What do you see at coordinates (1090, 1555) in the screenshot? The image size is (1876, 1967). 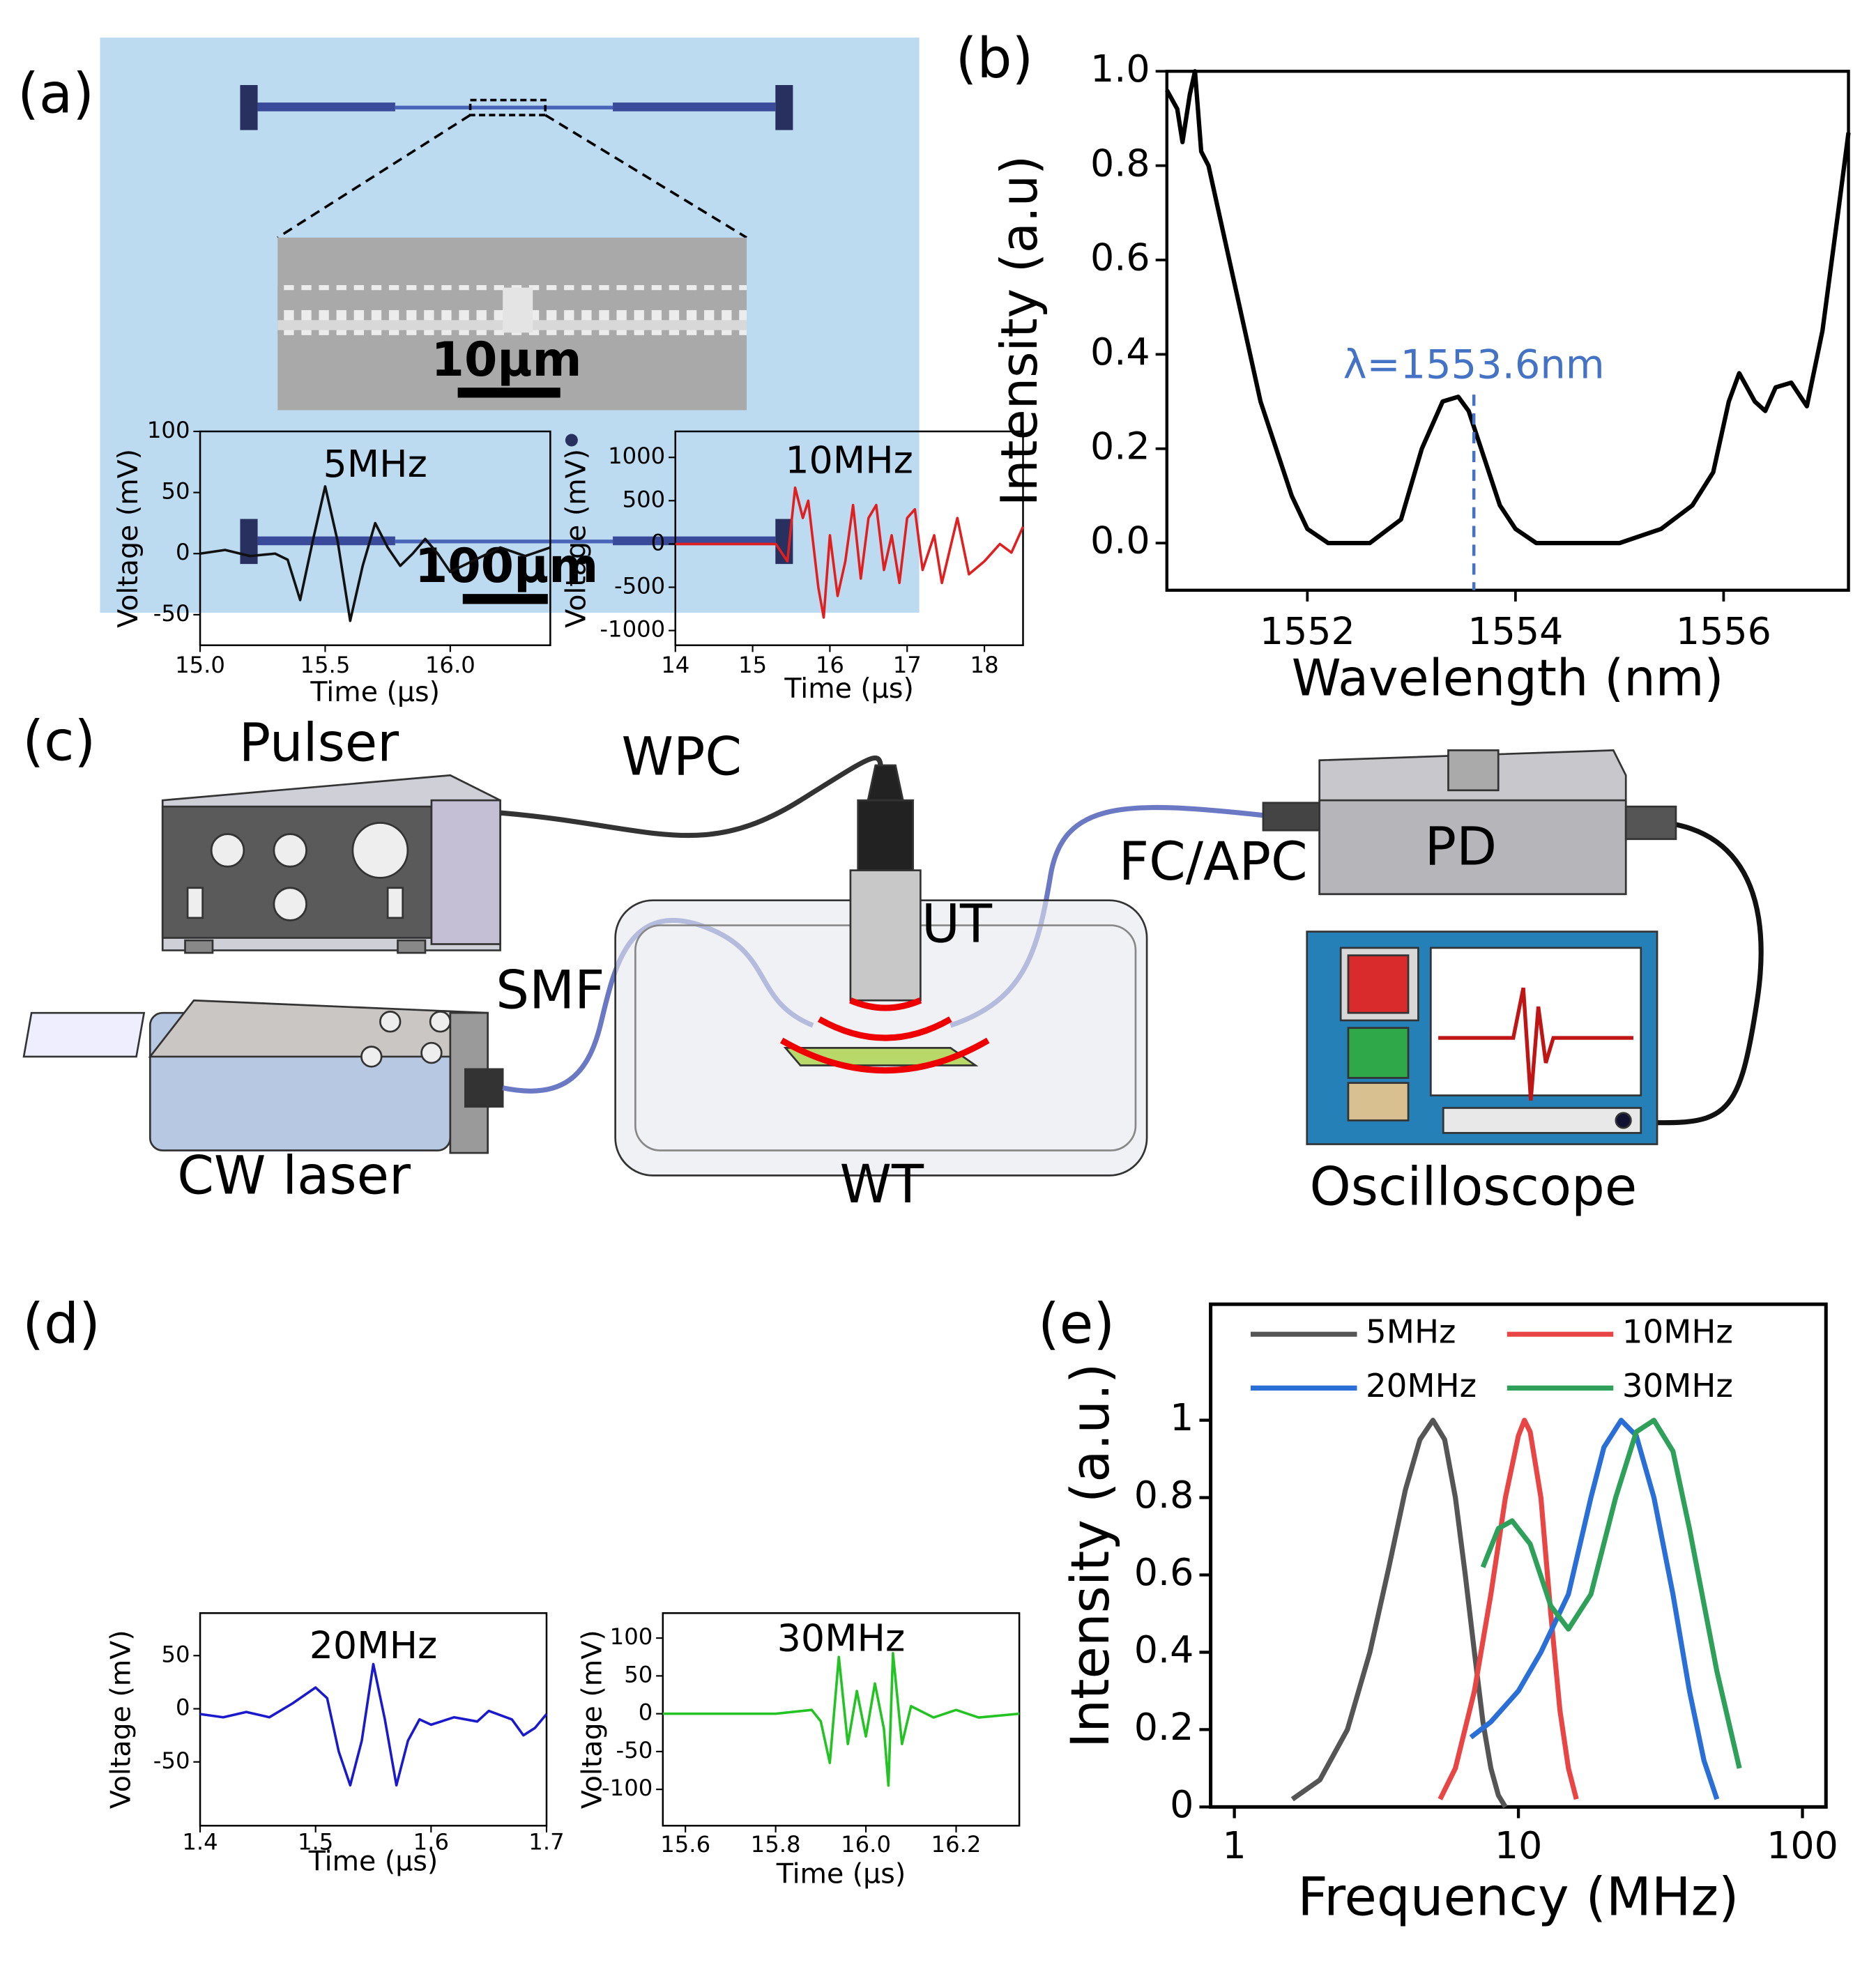 I see `y-axis-label: Intensity (a.u.)` at bounding box center [1090, 1555].